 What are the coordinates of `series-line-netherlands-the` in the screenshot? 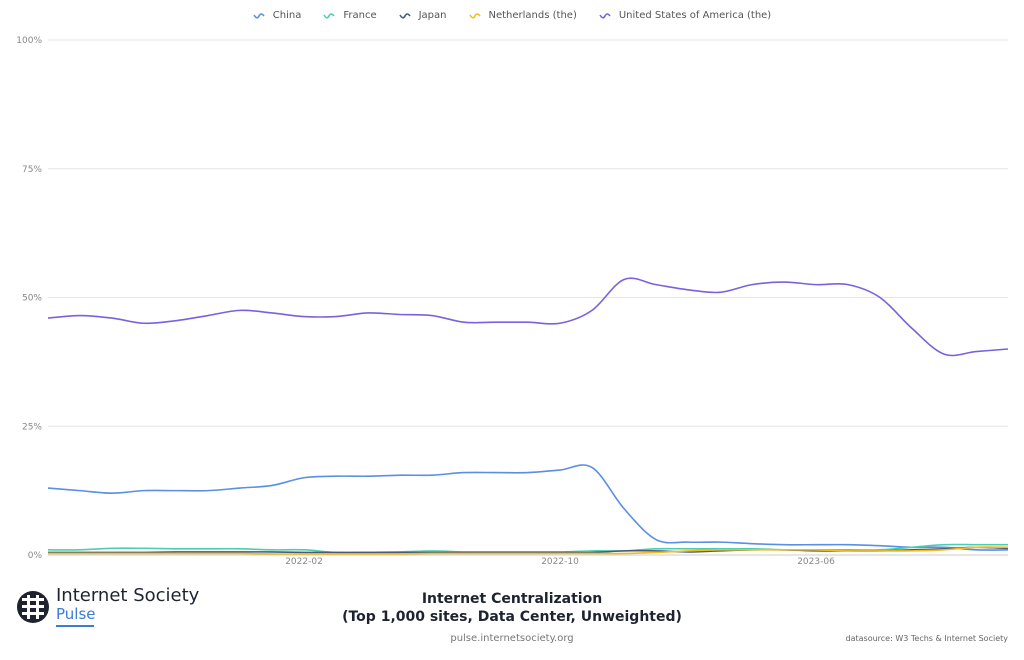 It's located at (528, 550).